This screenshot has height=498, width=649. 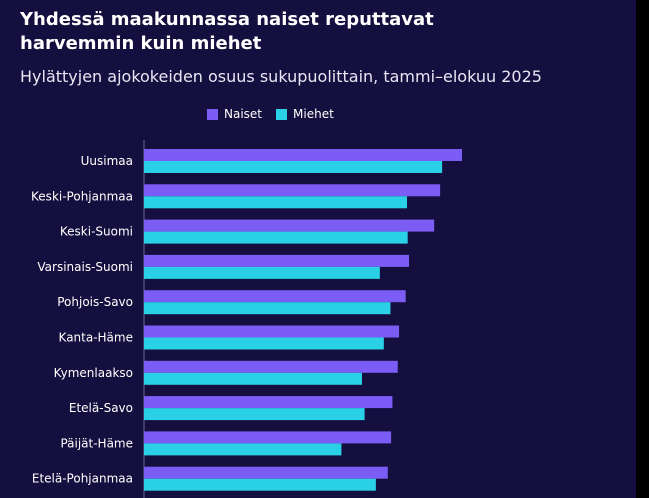 I want to click on category-label: Etelä-Savo, so click(x=101, y=408).